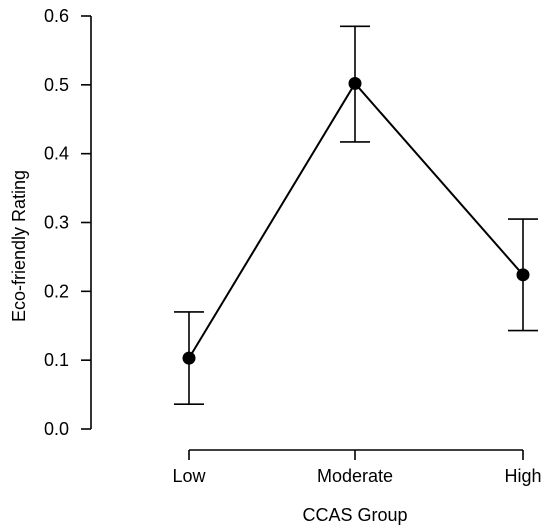 This screenshot has height=532, width=550. I want to click on y-tick-label: 0.4, so click(56, 154).